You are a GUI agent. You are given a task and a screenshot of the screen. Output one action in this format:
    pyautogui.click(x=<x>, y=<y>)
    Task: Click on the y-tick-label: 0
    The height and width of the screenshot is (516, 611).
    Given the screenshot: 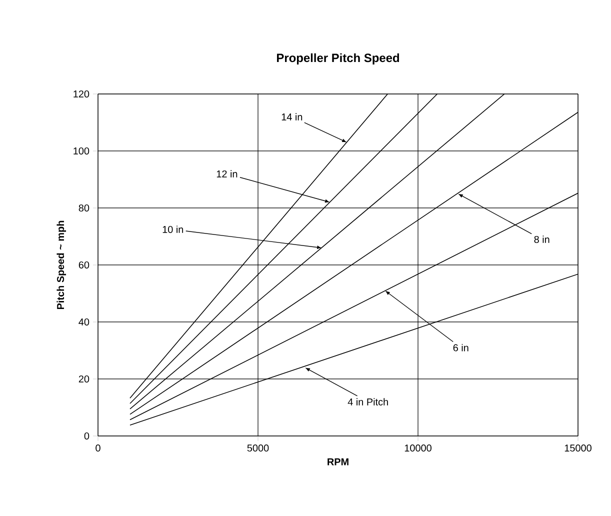 What is the action you would take?
    pyautogui.click(x=87, y=436)
    